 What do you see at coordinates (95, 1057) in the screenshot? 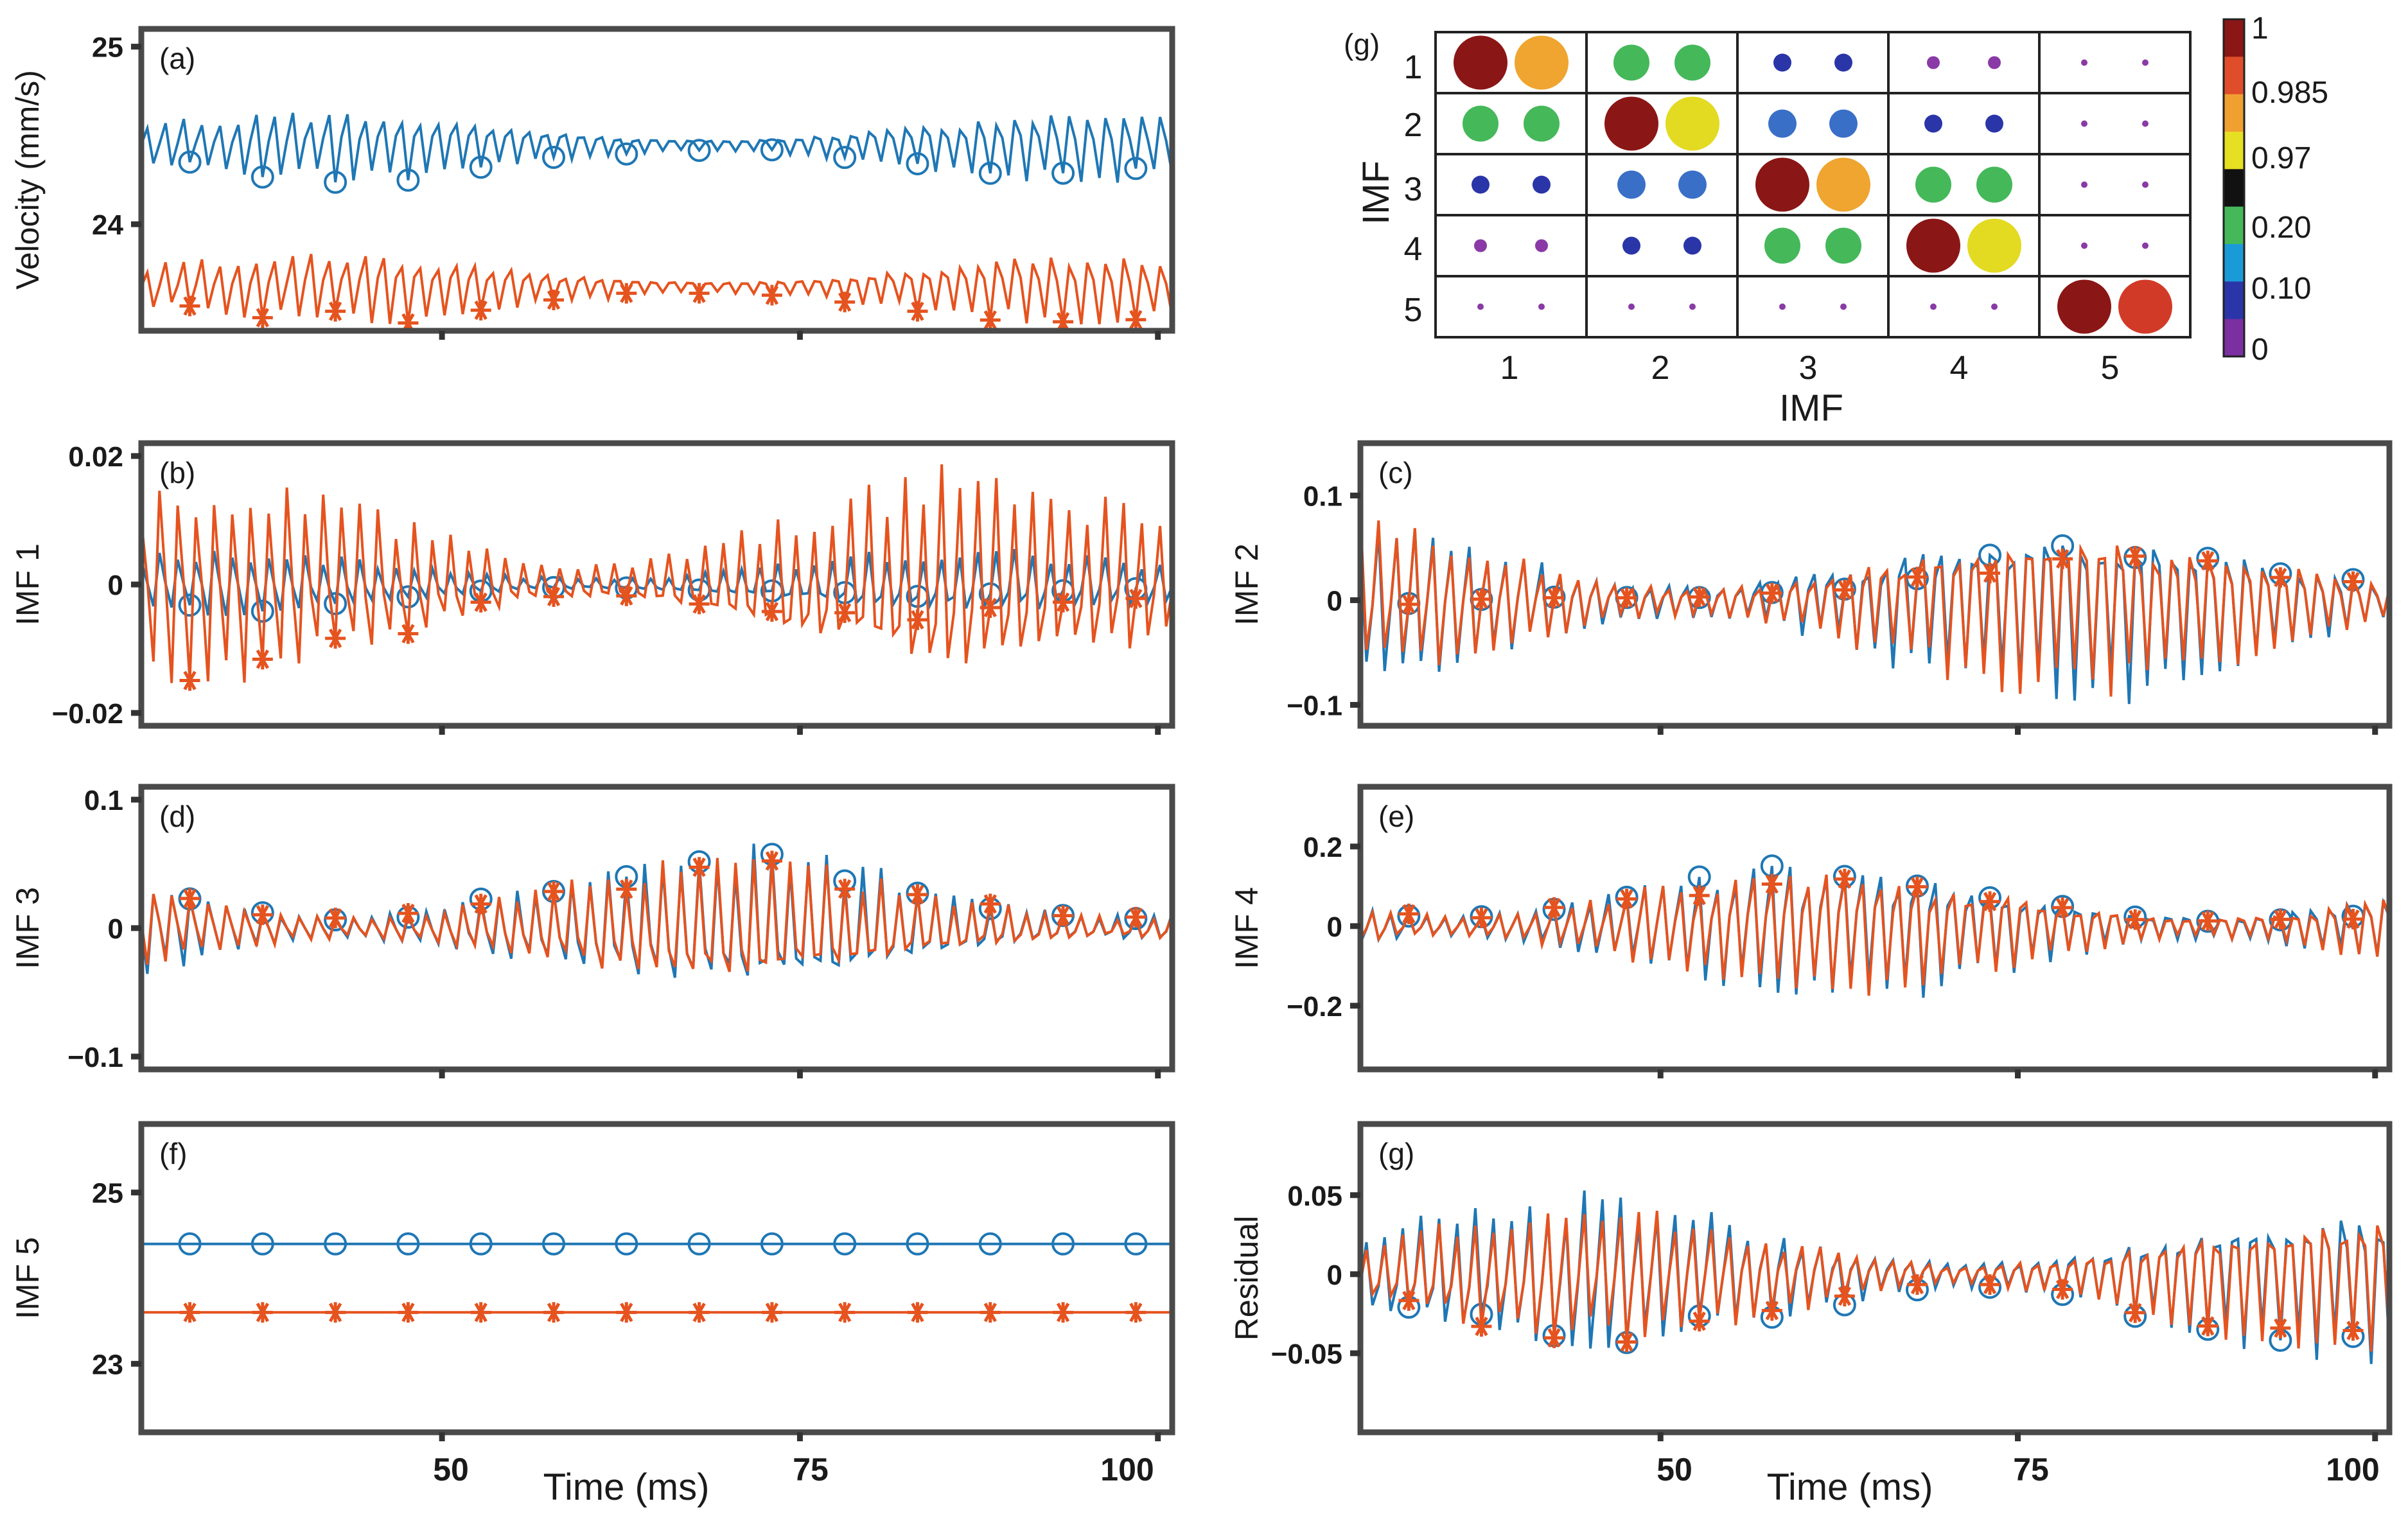
I see `y-tick-label: −0.1` at bounding box center [95, 1057].